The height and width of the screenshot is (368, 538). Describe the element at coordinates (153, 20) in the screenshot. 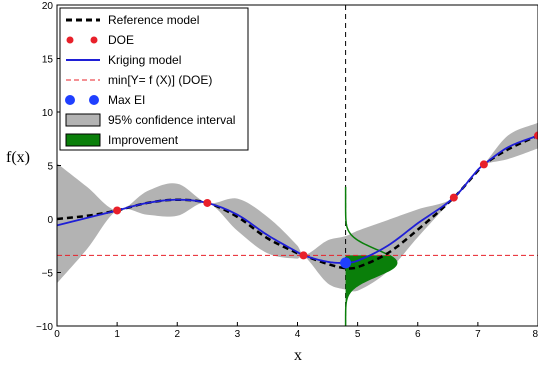

I see `legend-label-reference-model: Reference model` at that location.